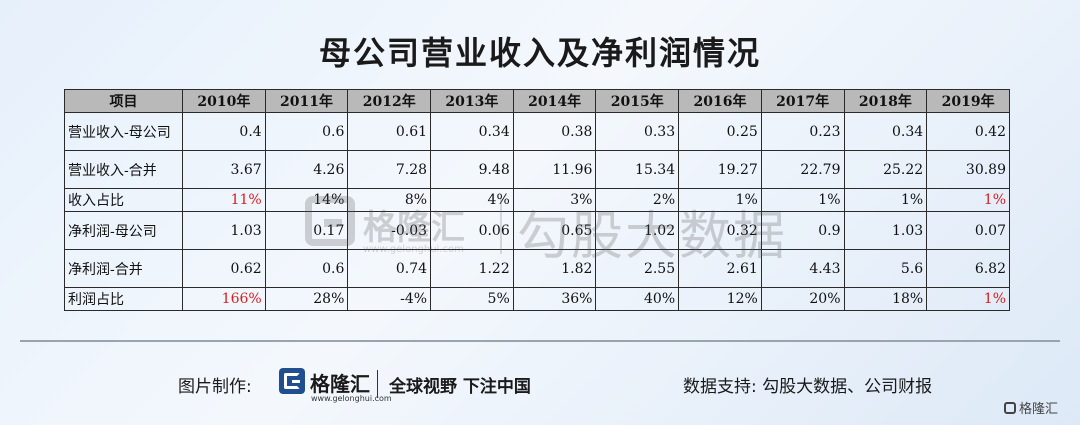  Describe the element at coordinates (306, 200) in the screenshot. I see `table-cell: 14%` at that location.